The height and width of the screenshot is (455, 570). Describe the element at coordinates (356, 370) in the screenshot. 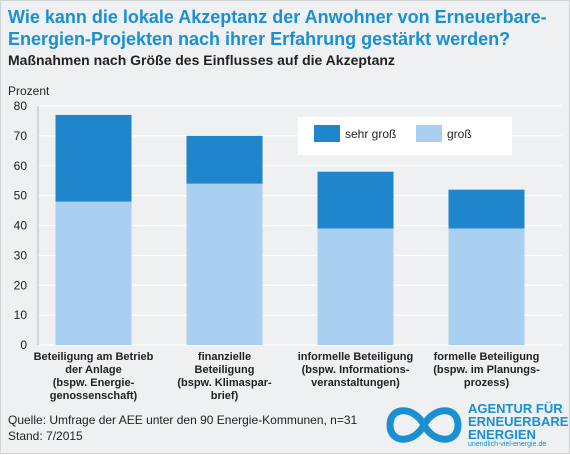

I see `x-tick-label: (bspw. Informations-` at that location.